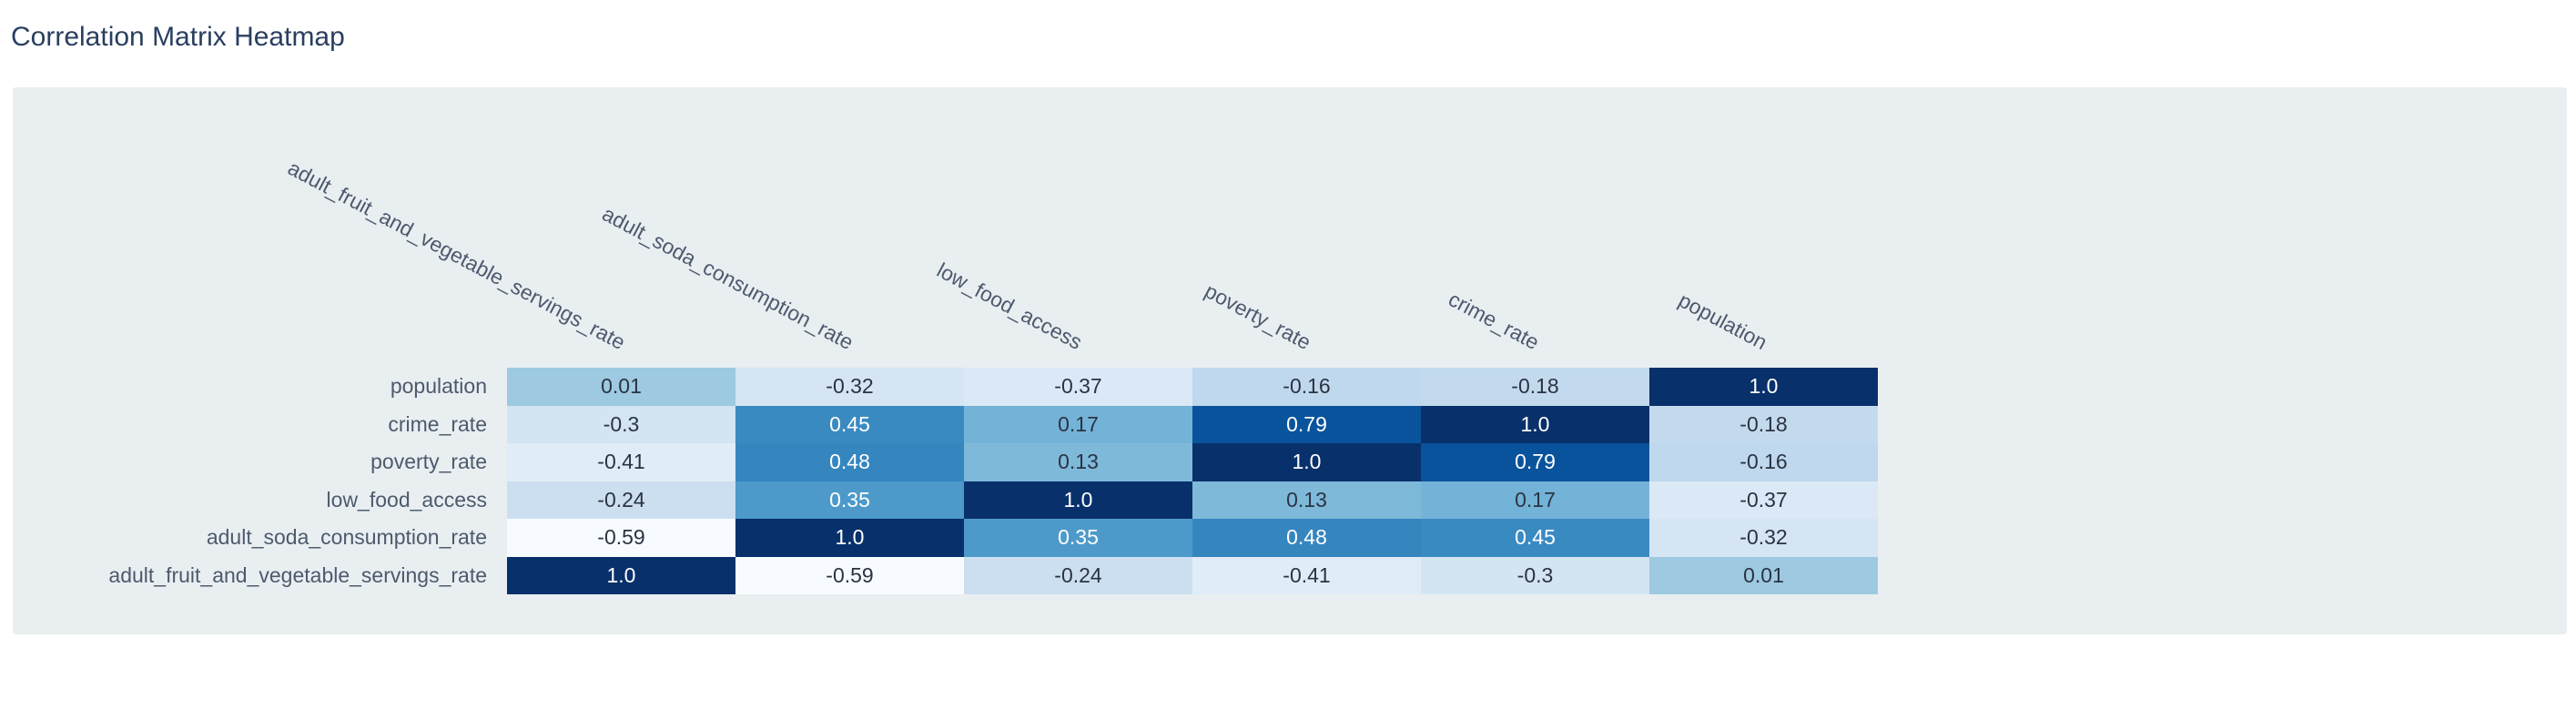  I want to click on x-tick-label: low_food_access, so click(1010, 306).